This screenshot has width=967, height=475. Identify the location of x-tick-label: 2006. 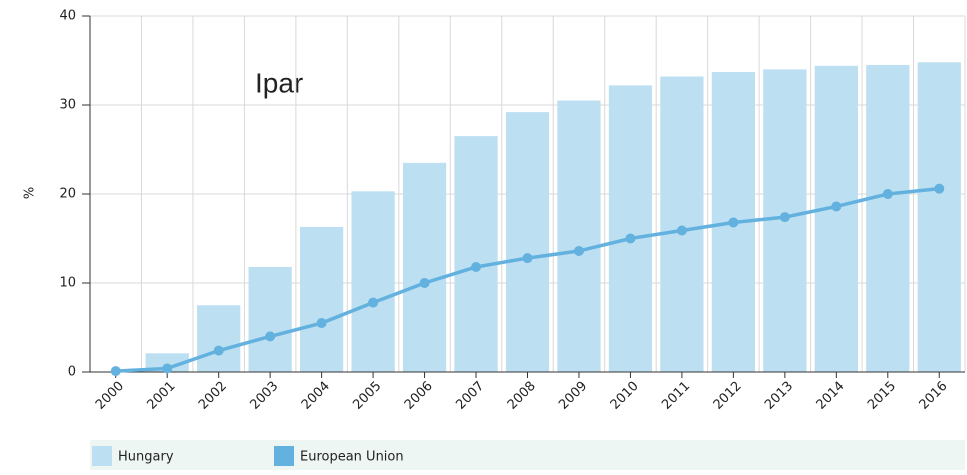
(419, 396).